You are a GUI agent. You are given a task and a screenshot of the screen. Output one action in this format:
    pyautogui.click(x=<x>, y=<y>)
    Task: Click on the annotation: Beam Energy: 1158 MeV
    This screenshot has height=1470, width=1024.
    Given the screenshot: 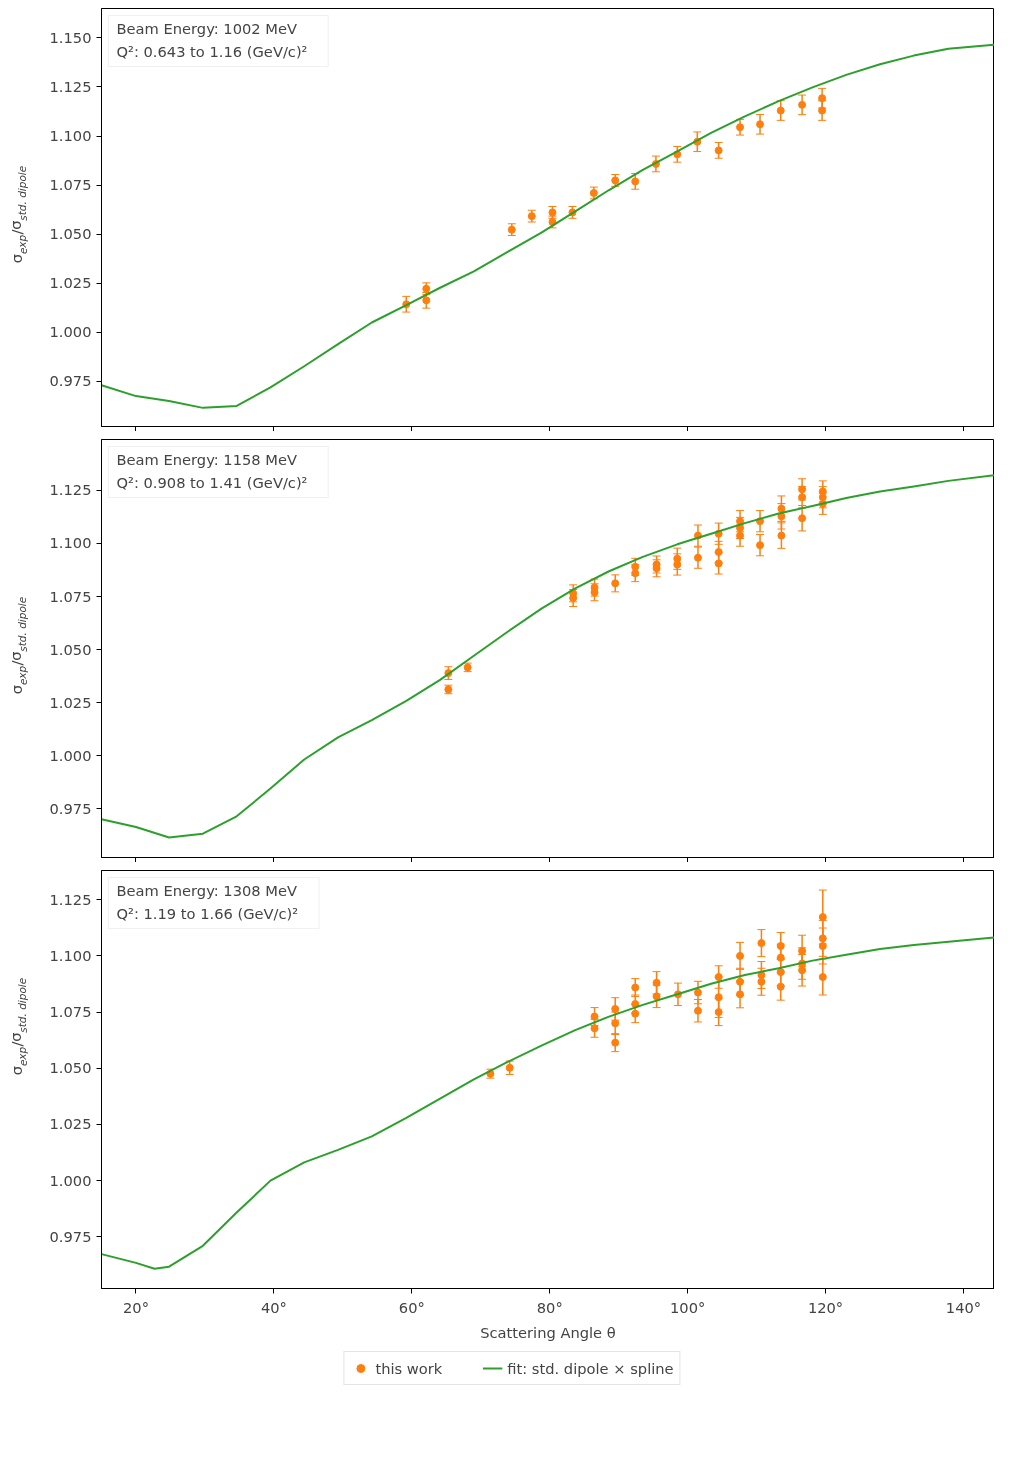 What is the action you would take?
    pyautogui.click(x=206, y=459)
    